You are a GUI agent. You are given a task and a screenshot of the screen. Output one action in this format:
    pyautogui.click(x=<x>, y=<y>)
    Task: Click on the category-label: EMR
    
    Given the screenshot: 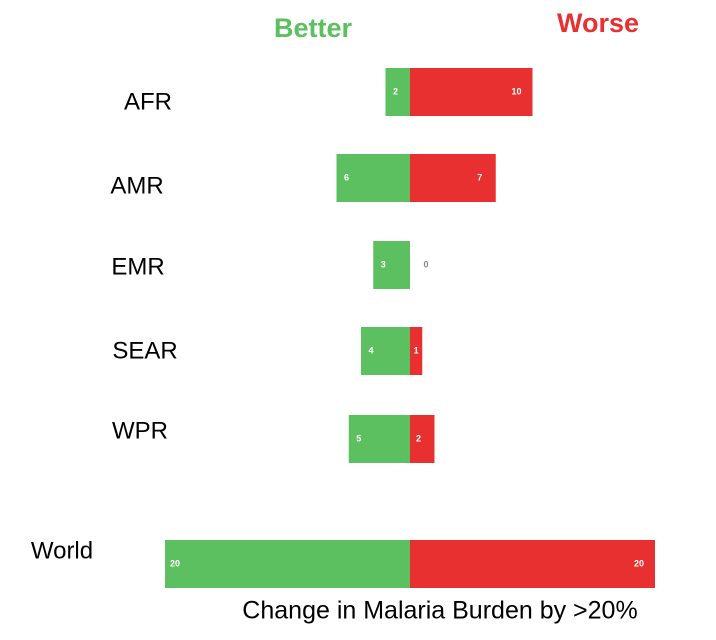 What is the action you would take?
    pyautogui.click(x=137, y=266)
    